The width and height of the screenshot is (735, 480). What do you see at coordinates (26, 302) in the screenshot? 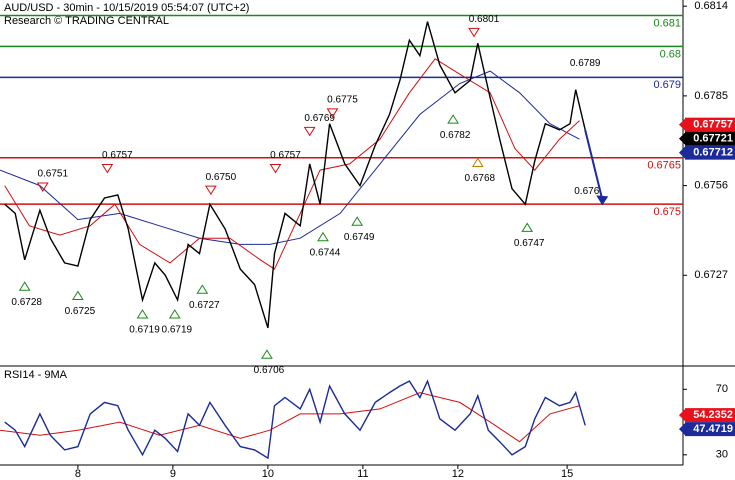
I see `trough-label: 0.6728` at bounding box center [26, 302].